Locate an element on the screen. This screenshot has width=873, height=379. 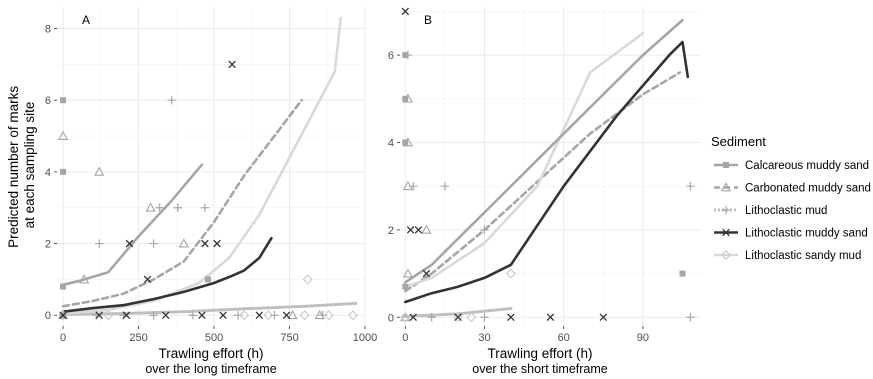
panel-a-x-tick-label: 1000 is located at coordinates (365, 338).